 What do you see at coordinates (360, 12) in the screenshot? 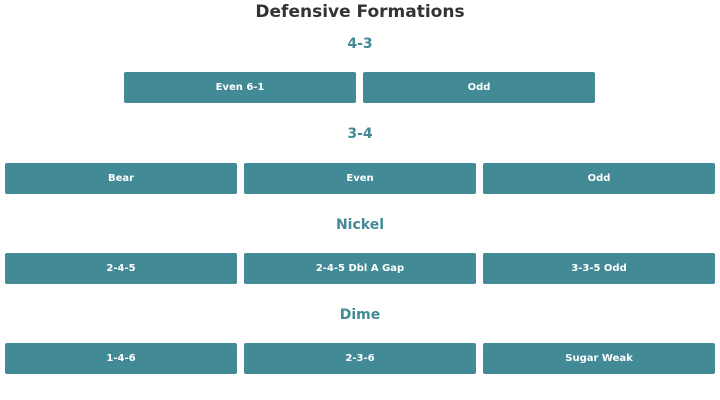
I see `page-title: Defensive Formations` at bounding box center [360, 12].